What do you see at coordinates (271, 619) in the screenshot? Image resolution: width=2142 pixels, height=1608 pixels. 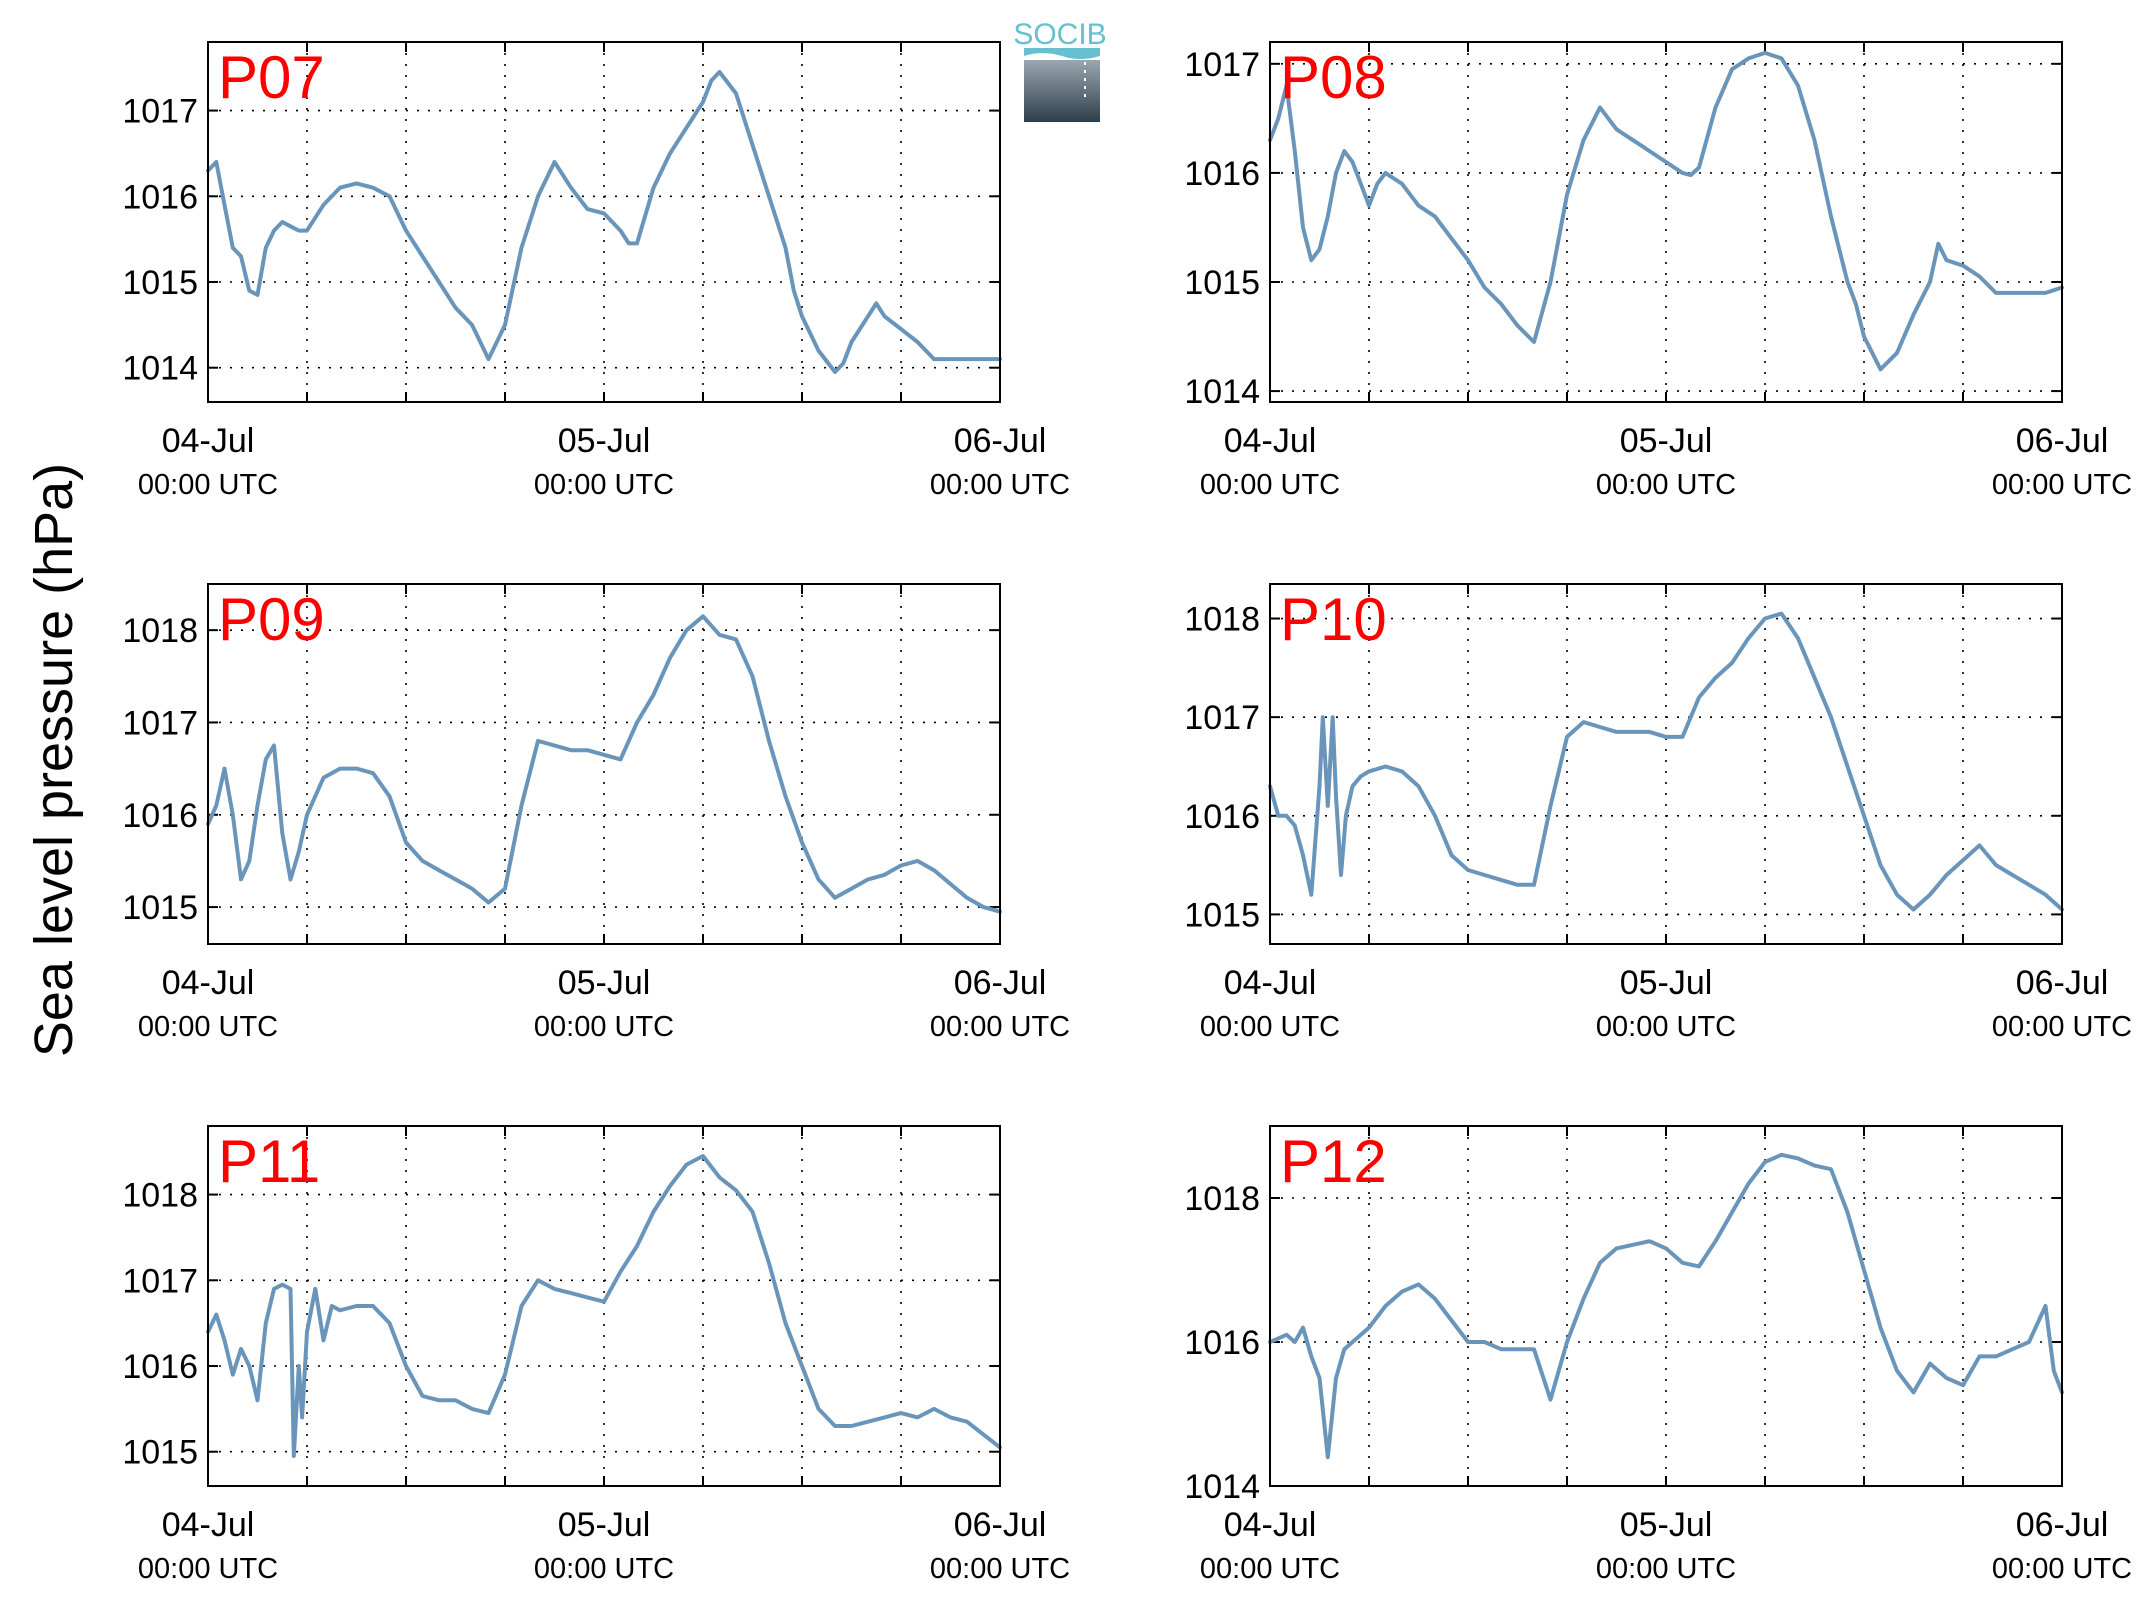 I see `panel-title: P09` at bounding box center [271, 619].